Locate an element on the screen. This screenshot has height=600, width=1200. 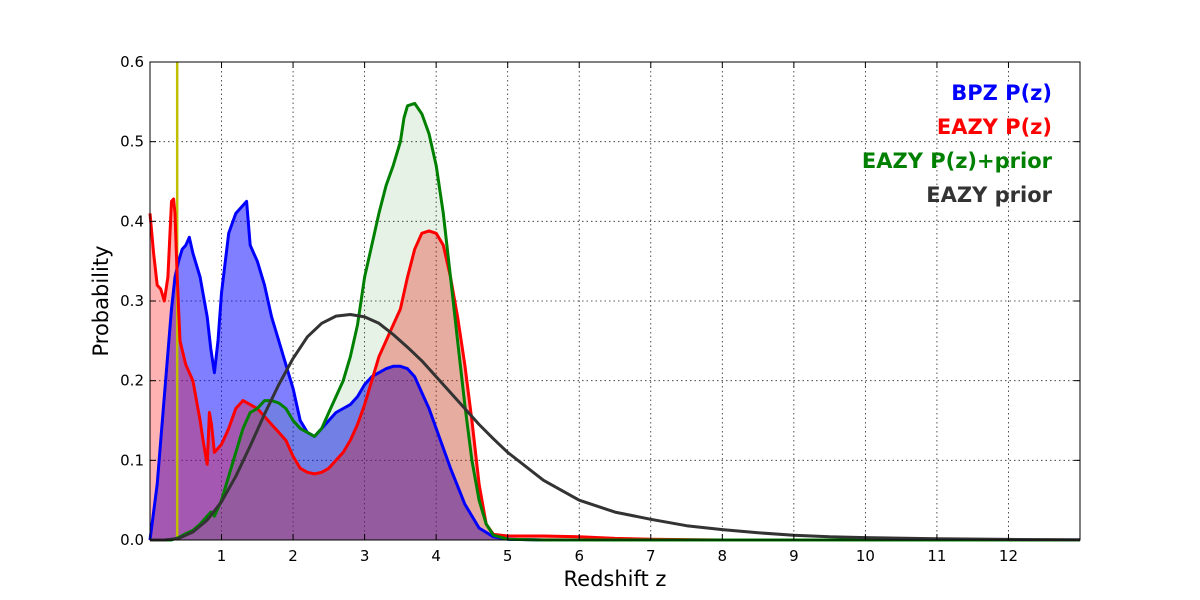
legend-entry: EAZY prior is located at coordinates (989, 195).